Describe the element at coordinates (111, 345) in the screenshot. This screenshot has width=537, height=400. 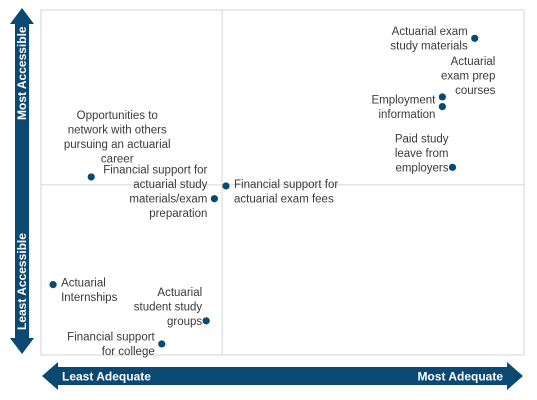
I see `data-point-label-10: Financial support for college` at that location.